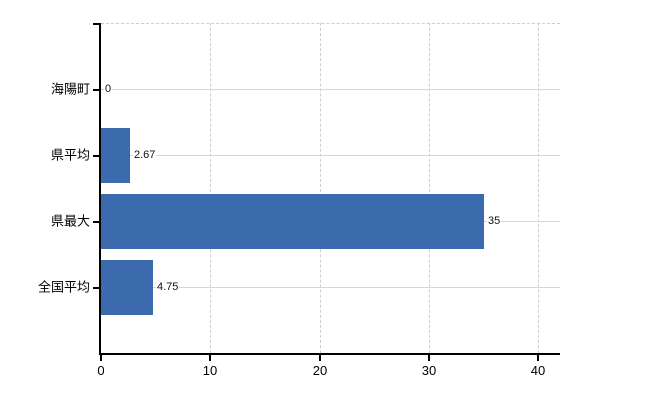 The width and height of the screenshot is (650, 400). Describe the element at coordinates (96, 24) in the screenshot. I see `y-axis-tick-top` at that location.